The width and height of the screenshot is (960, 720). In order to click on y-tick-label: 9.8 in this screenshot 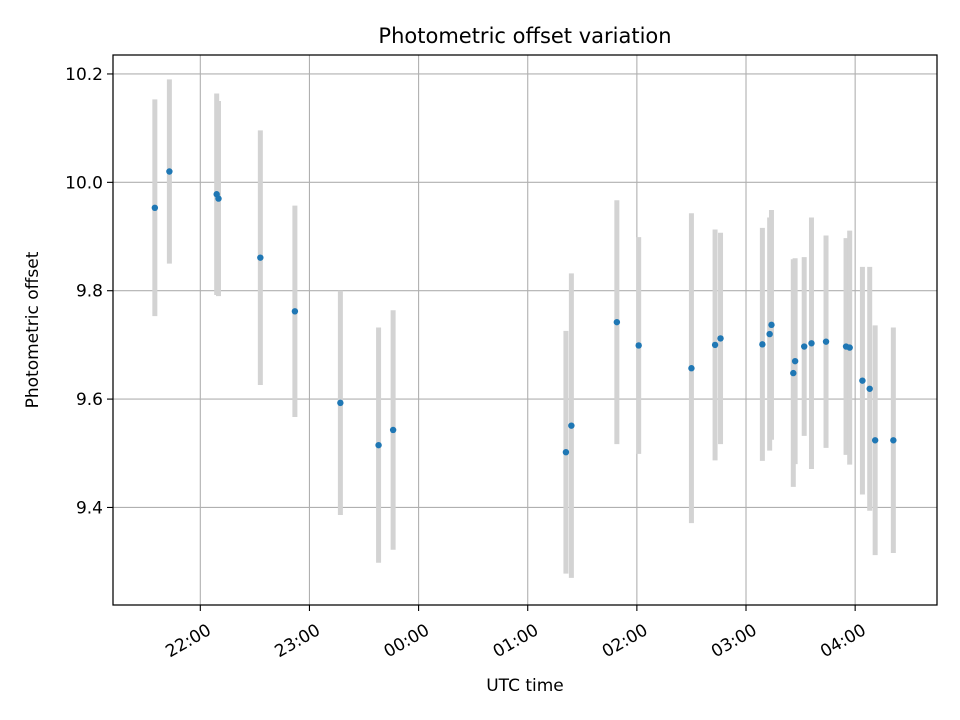, I will do `click(89, 292)`.